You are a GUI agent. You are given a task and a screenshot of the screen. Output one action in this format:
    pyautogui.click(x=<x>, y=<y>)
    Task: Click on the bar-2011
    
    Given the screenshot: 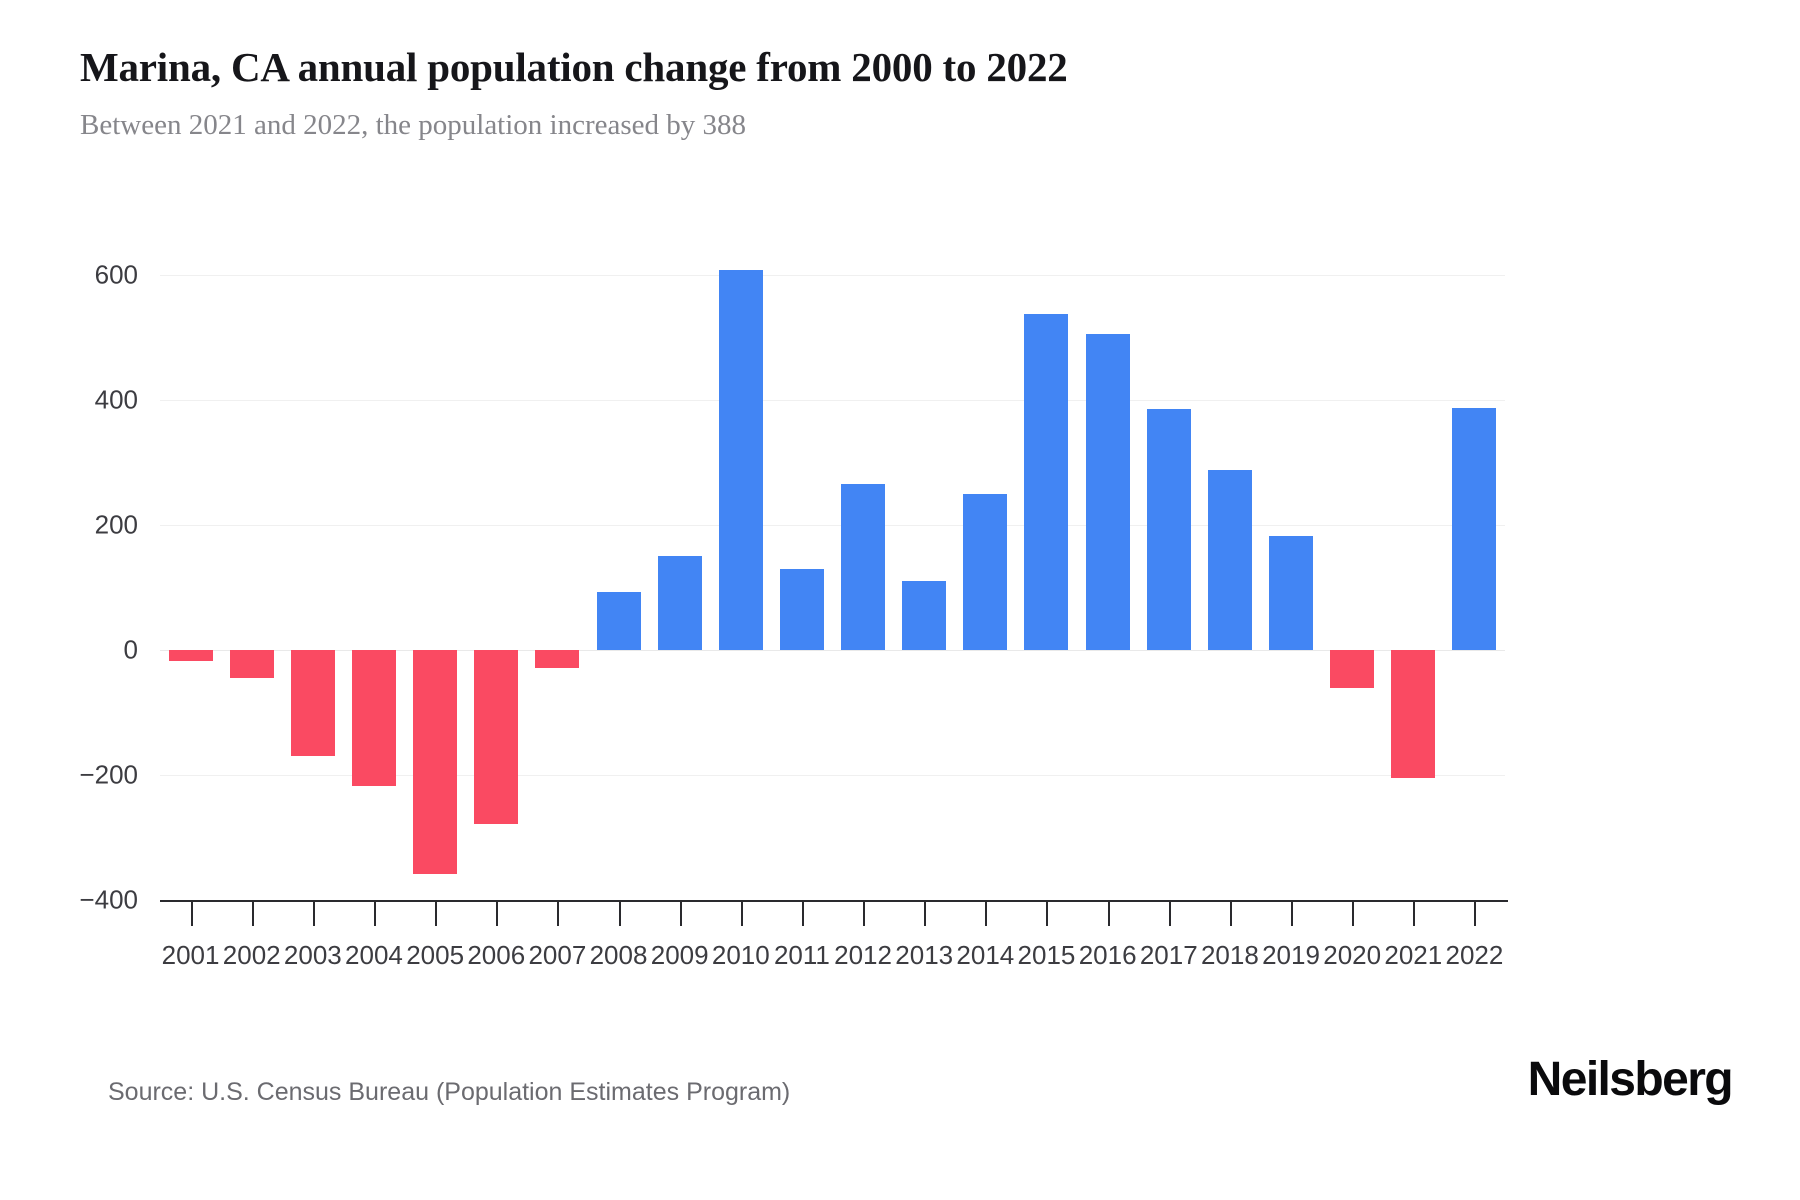 What is the action you would take?
    pyautogui.click(x=801, y=609)
    